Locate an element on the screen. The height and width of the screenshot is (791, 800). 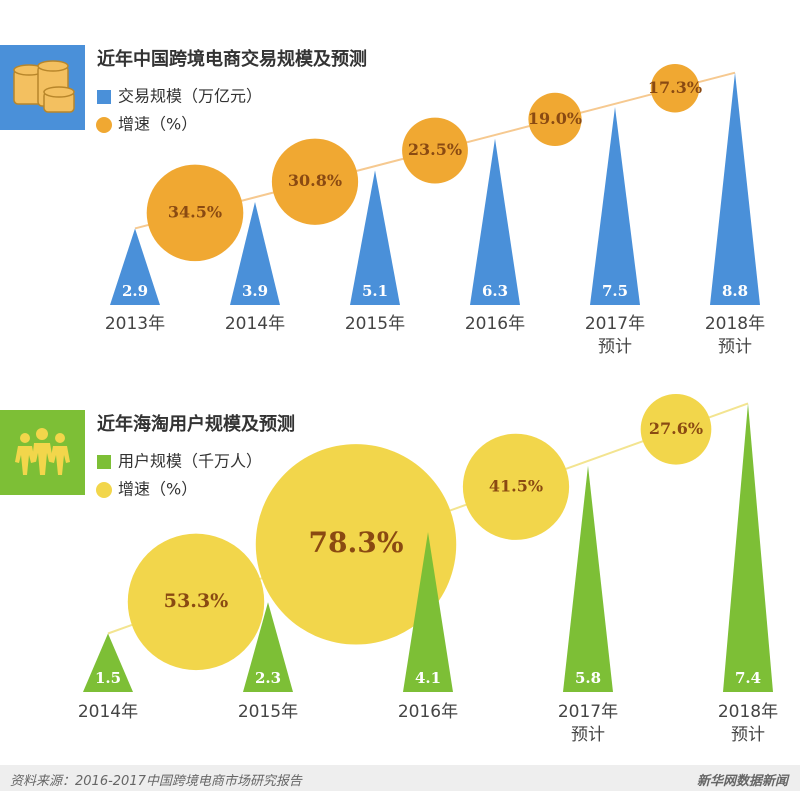
bubble-label: 34.5% is located at coordinates (195, 211).